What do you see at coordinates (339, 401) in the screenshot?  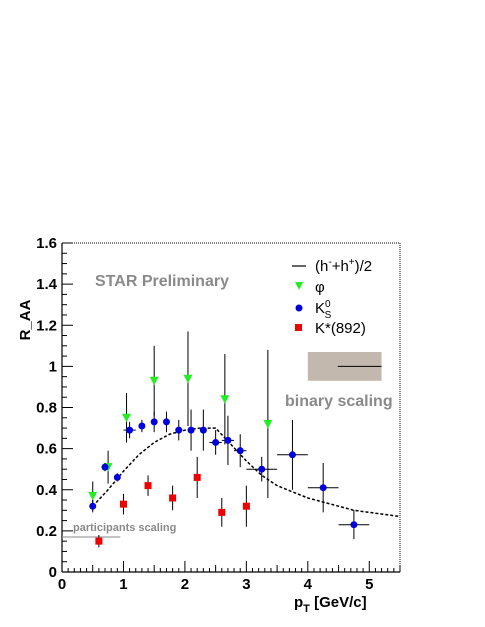 I see `binary-scaling-label: binary scaling` at bounding box center [339, 401].